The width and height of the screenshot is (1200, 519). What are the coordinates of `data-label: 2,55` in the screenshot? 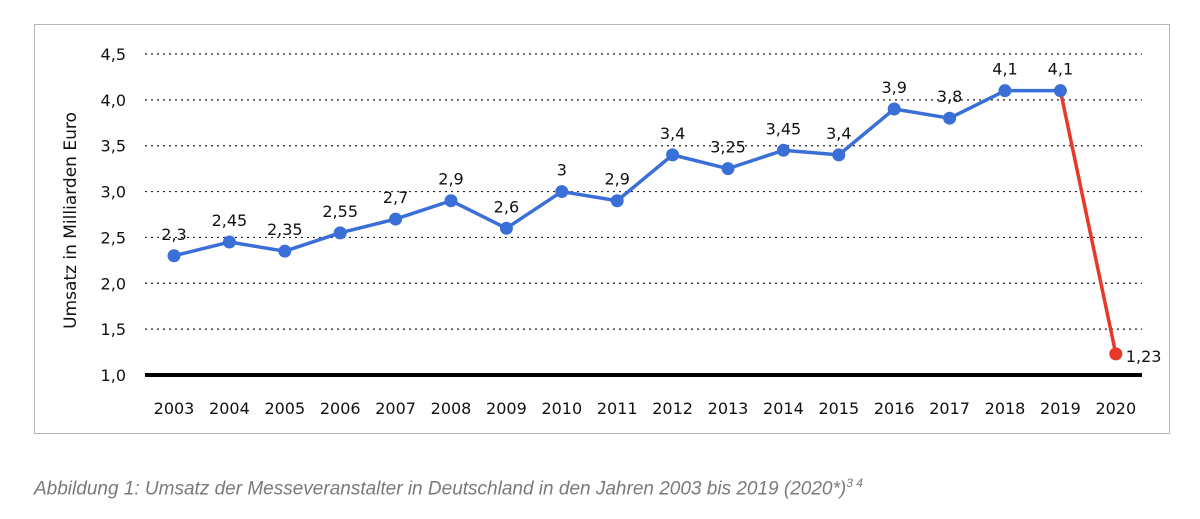 It's located at (340, 211).